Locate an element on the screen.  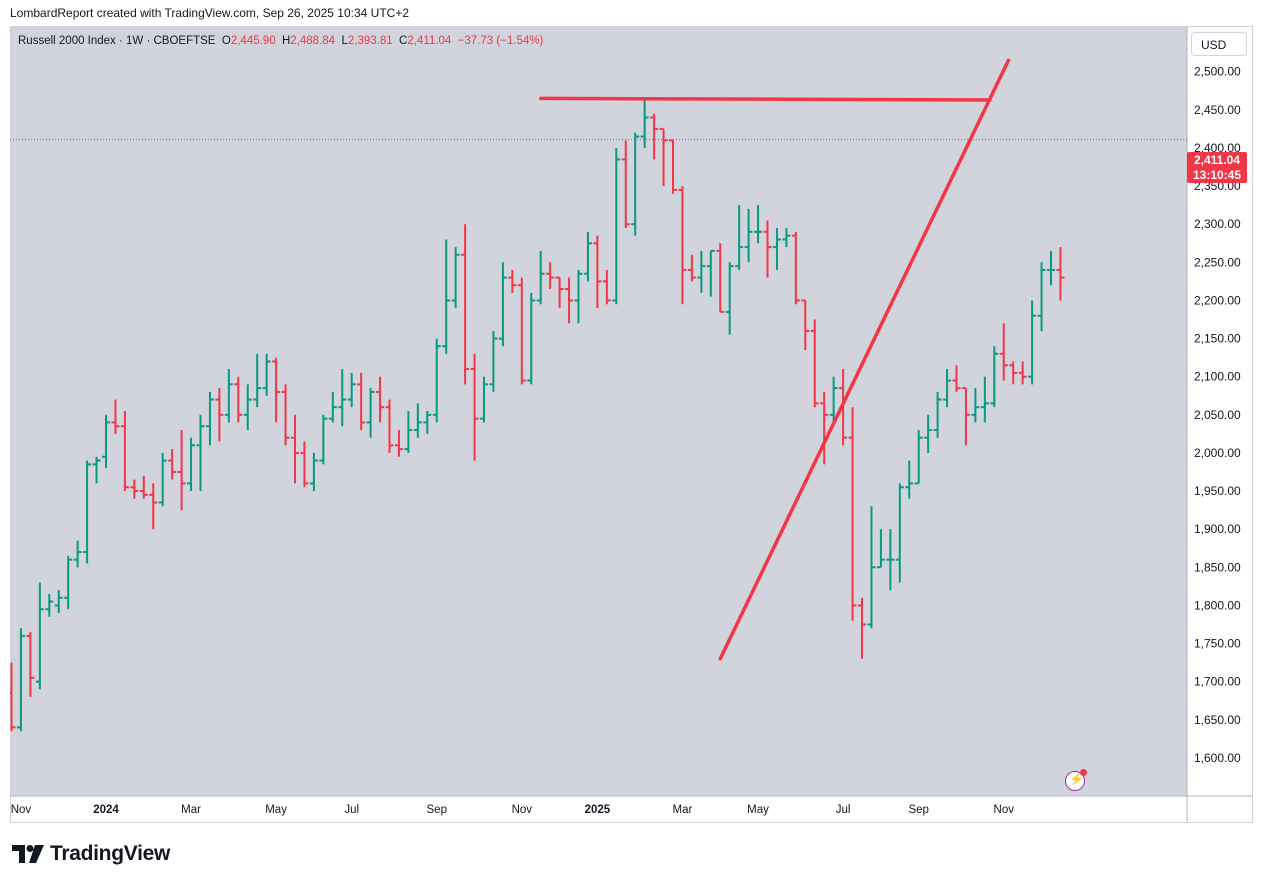
notification-dot is located at coordinates (1083, 772).